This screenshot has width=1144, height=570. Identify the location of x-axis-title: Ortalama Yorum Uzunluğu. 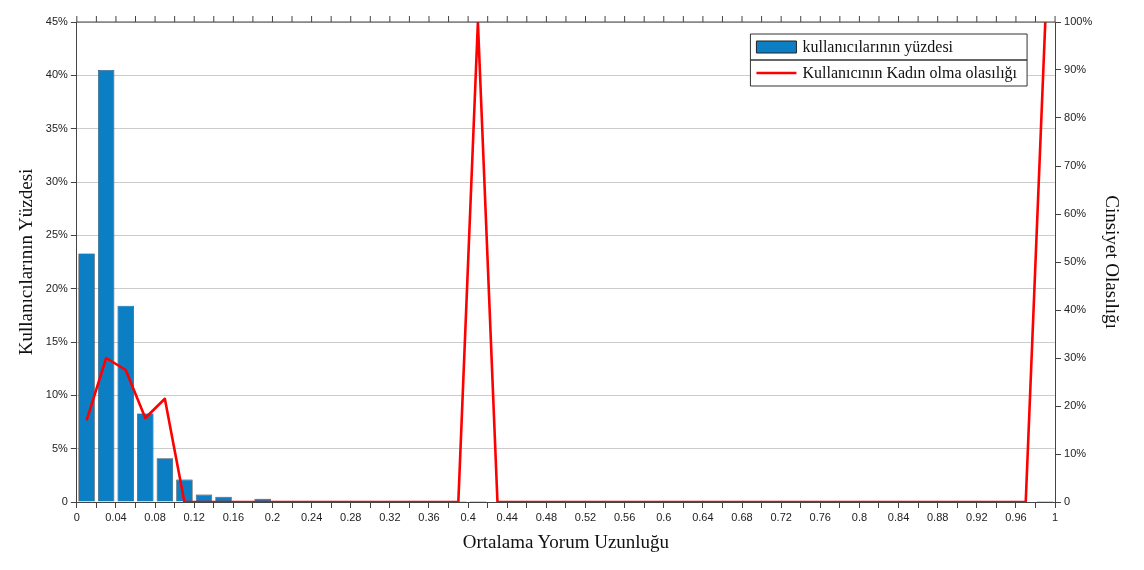
(566, 541).